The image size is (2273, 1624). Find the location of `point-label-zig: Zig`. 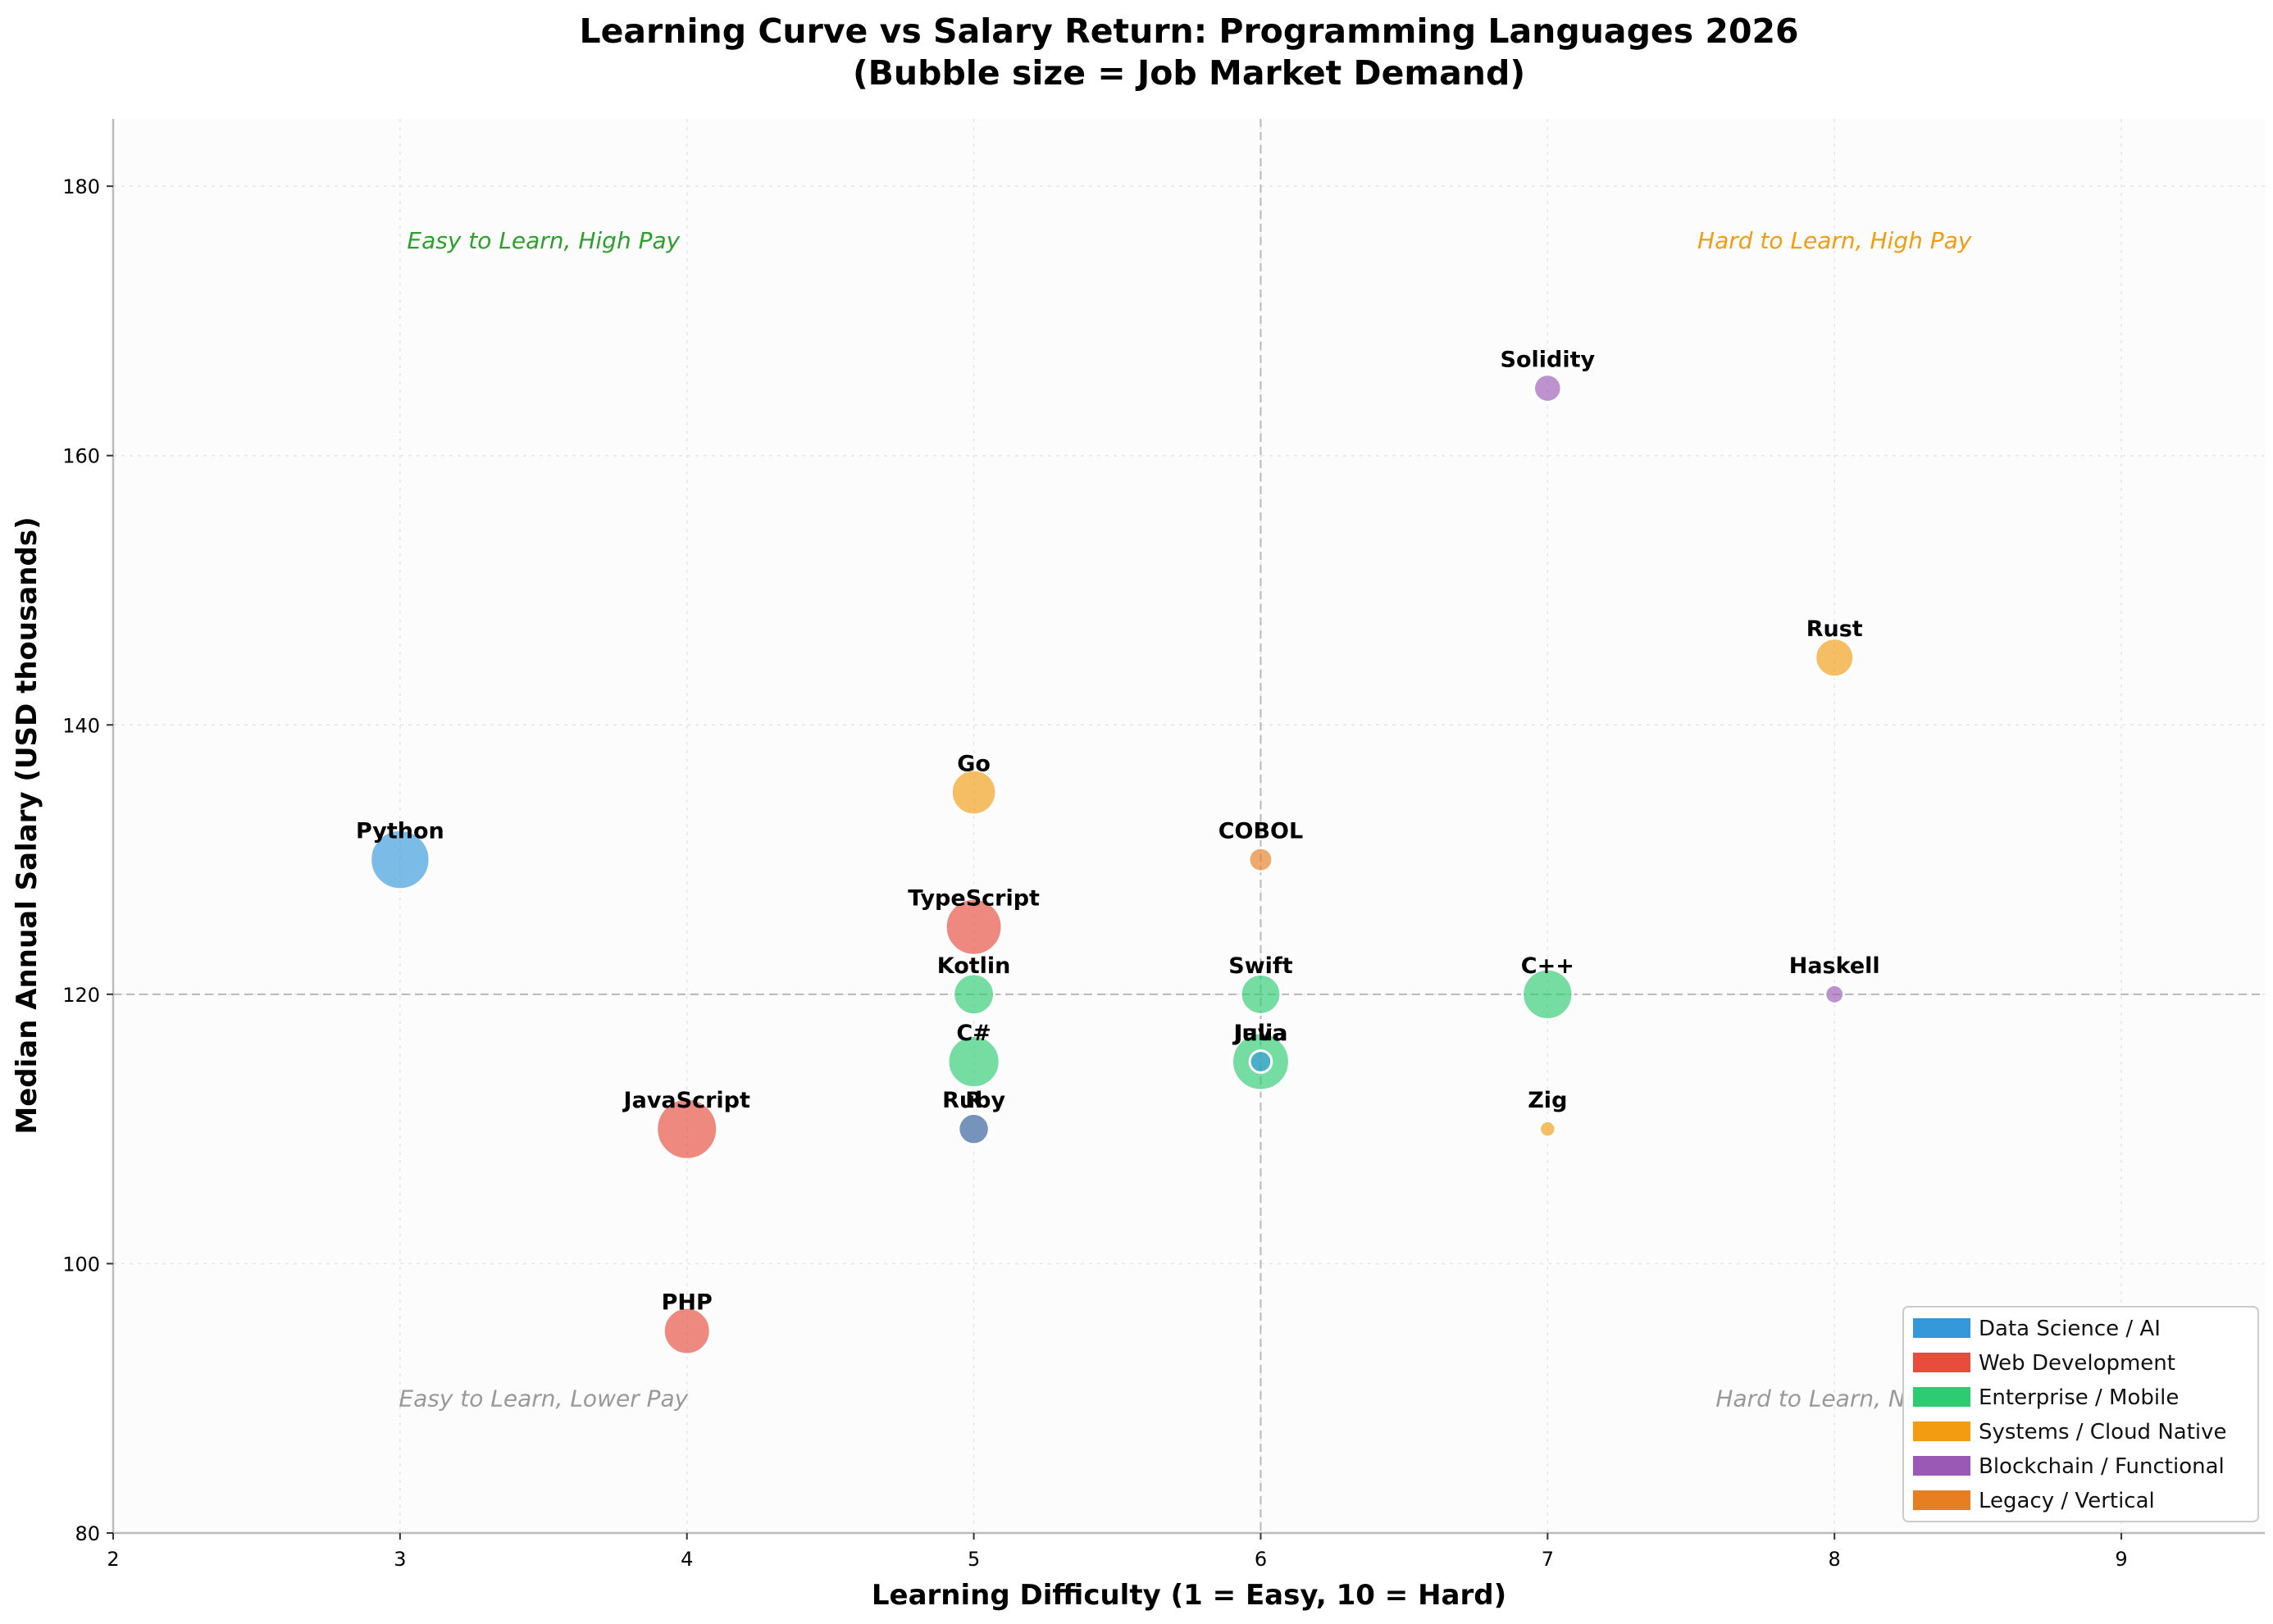

point-label-zig: Zig is located at coordinates (1547, 1101).